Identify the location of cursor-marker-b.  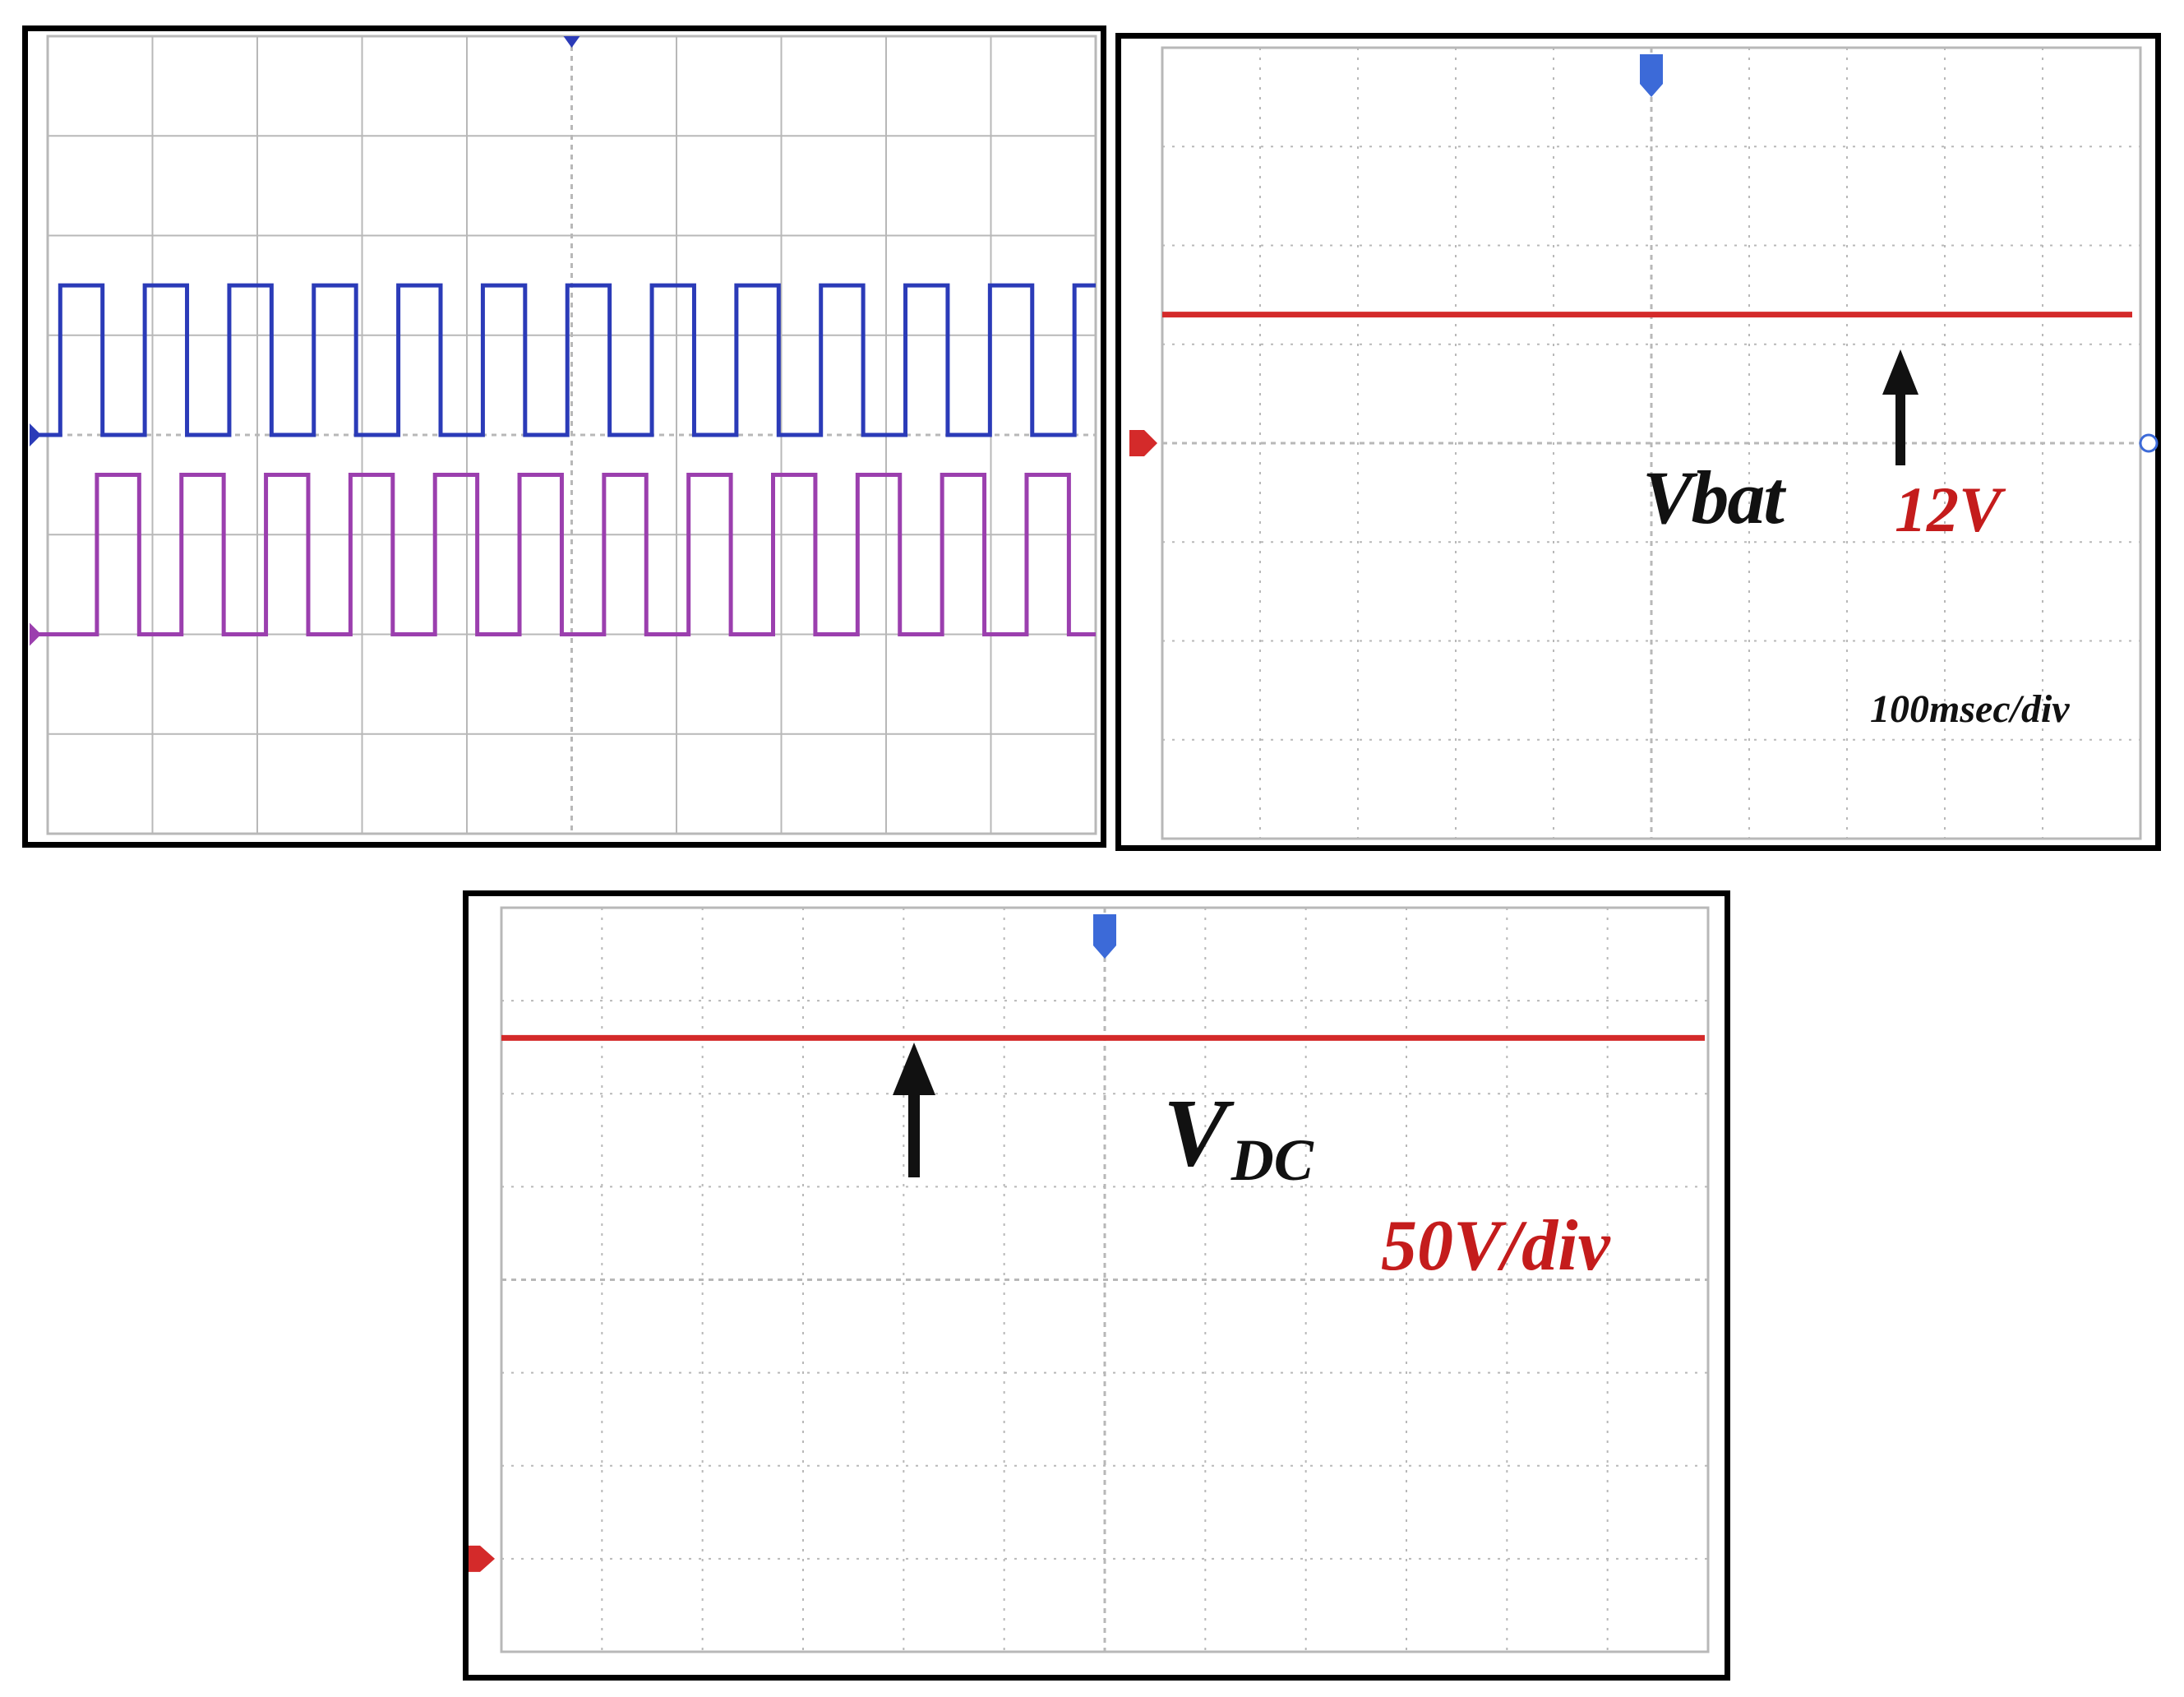
(2149, 443).